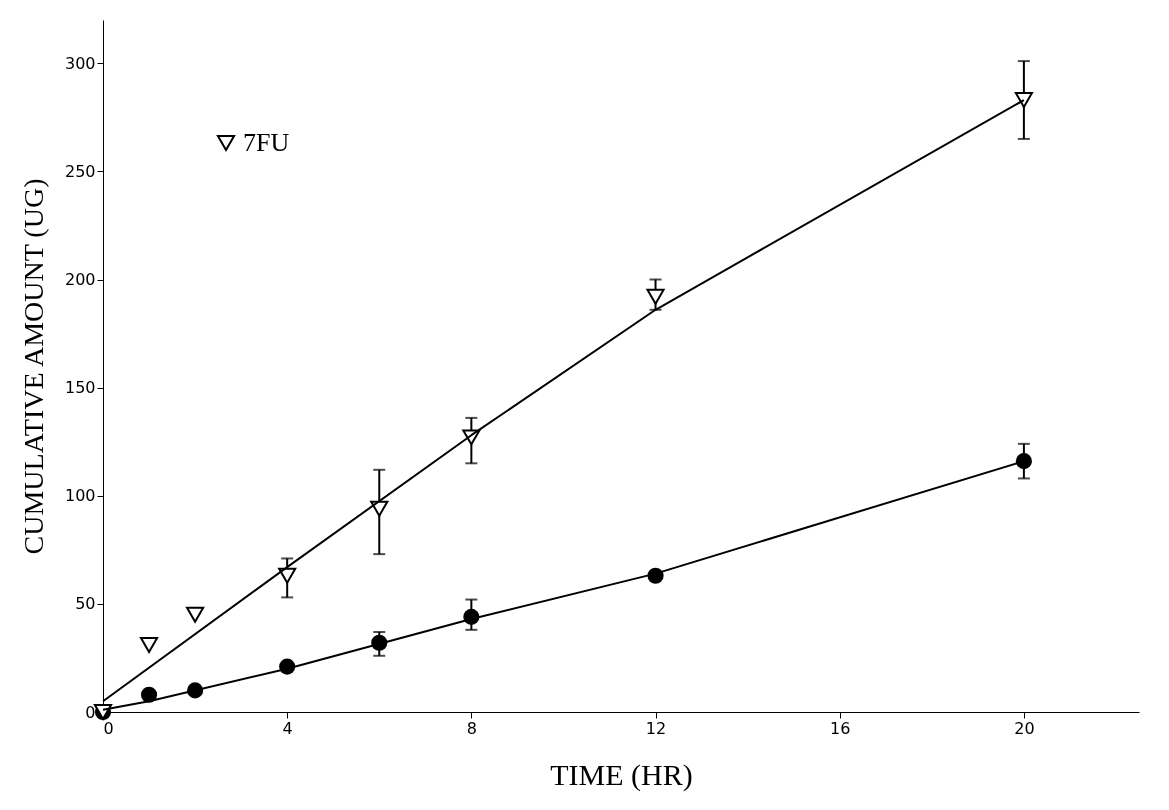  What do you see at coordinates (80, 279) in the screenshot?
I see `y-tick-label: 200` at bounding box center [80, 279].